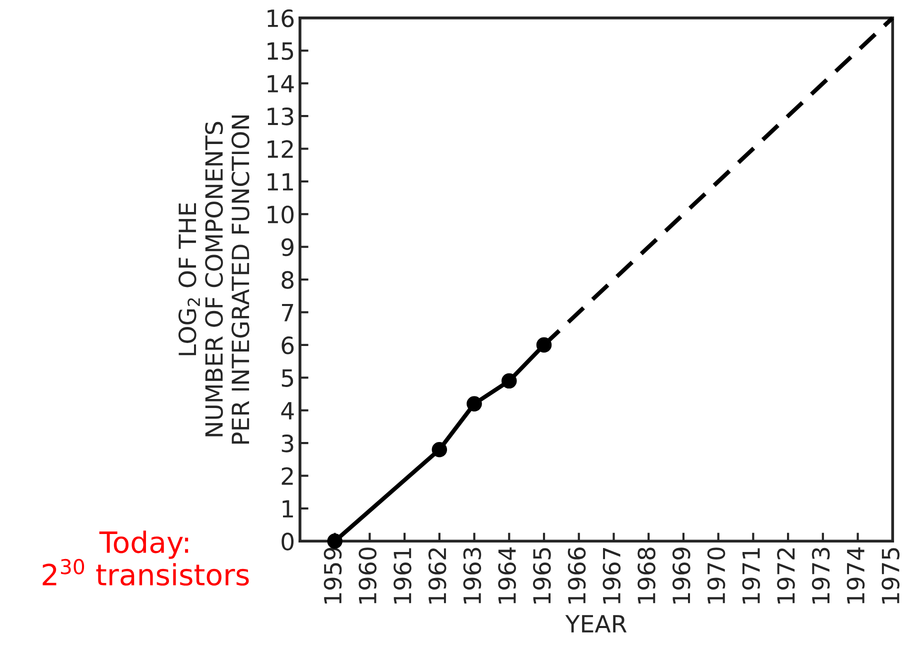  I want to click on y-tick-label: 5, so click(288, 378).